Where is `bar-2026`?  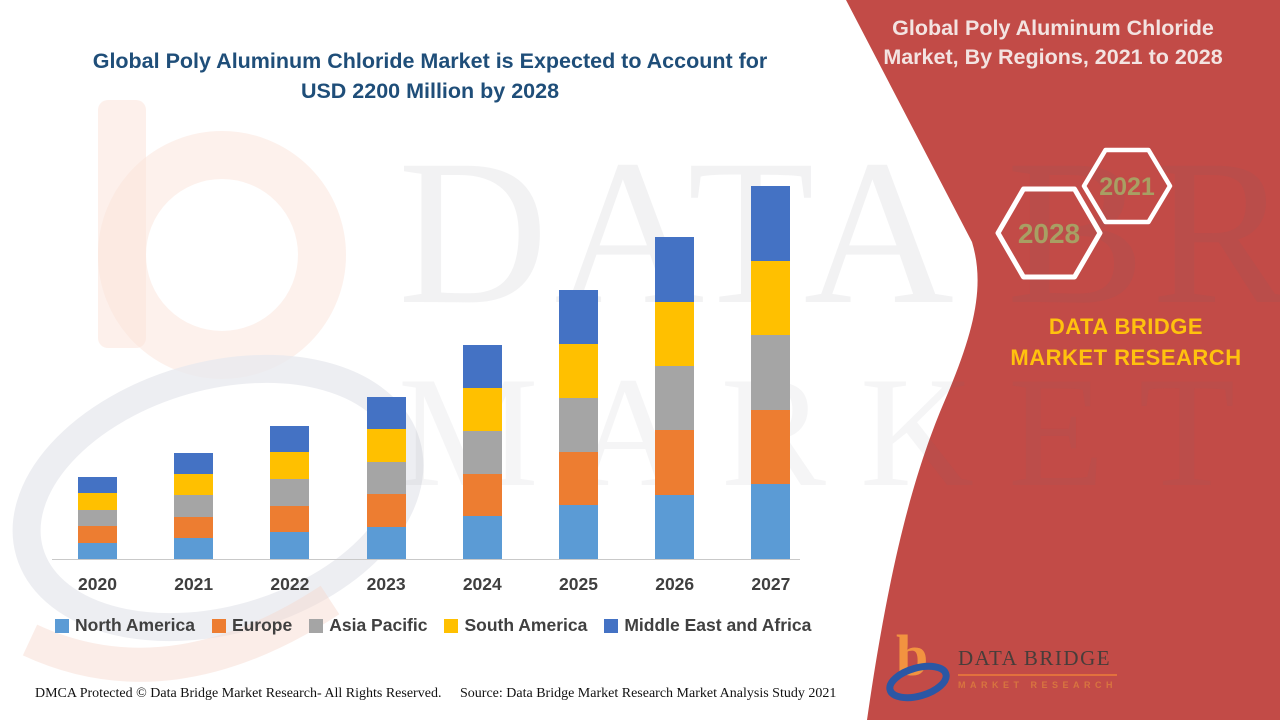 bar-2026 is located at coordinates (675, 398).